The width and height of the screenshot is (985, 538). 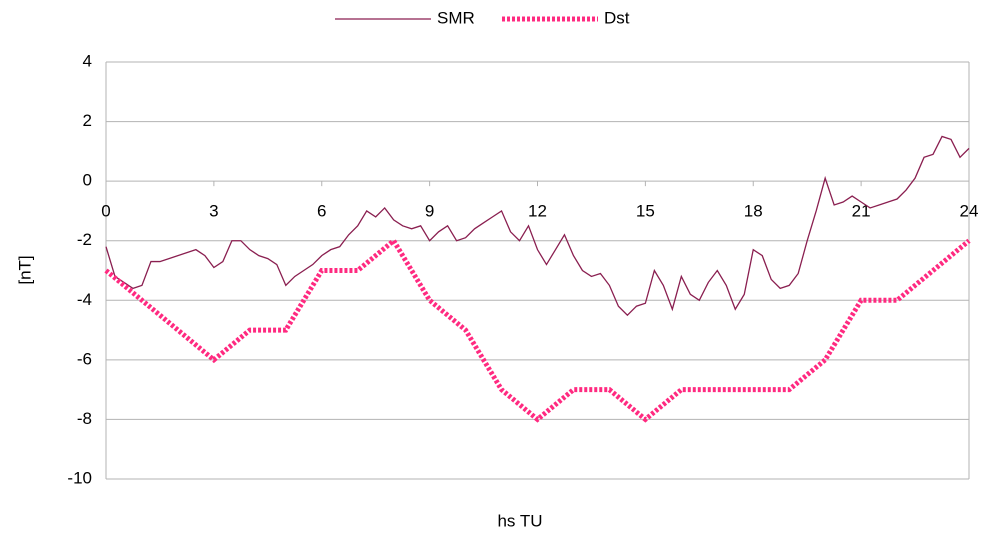 What do you see at coordinates (84, 239) in the screenshot?
I see `y-tick-label: -2` at bounding box center [84, 239].